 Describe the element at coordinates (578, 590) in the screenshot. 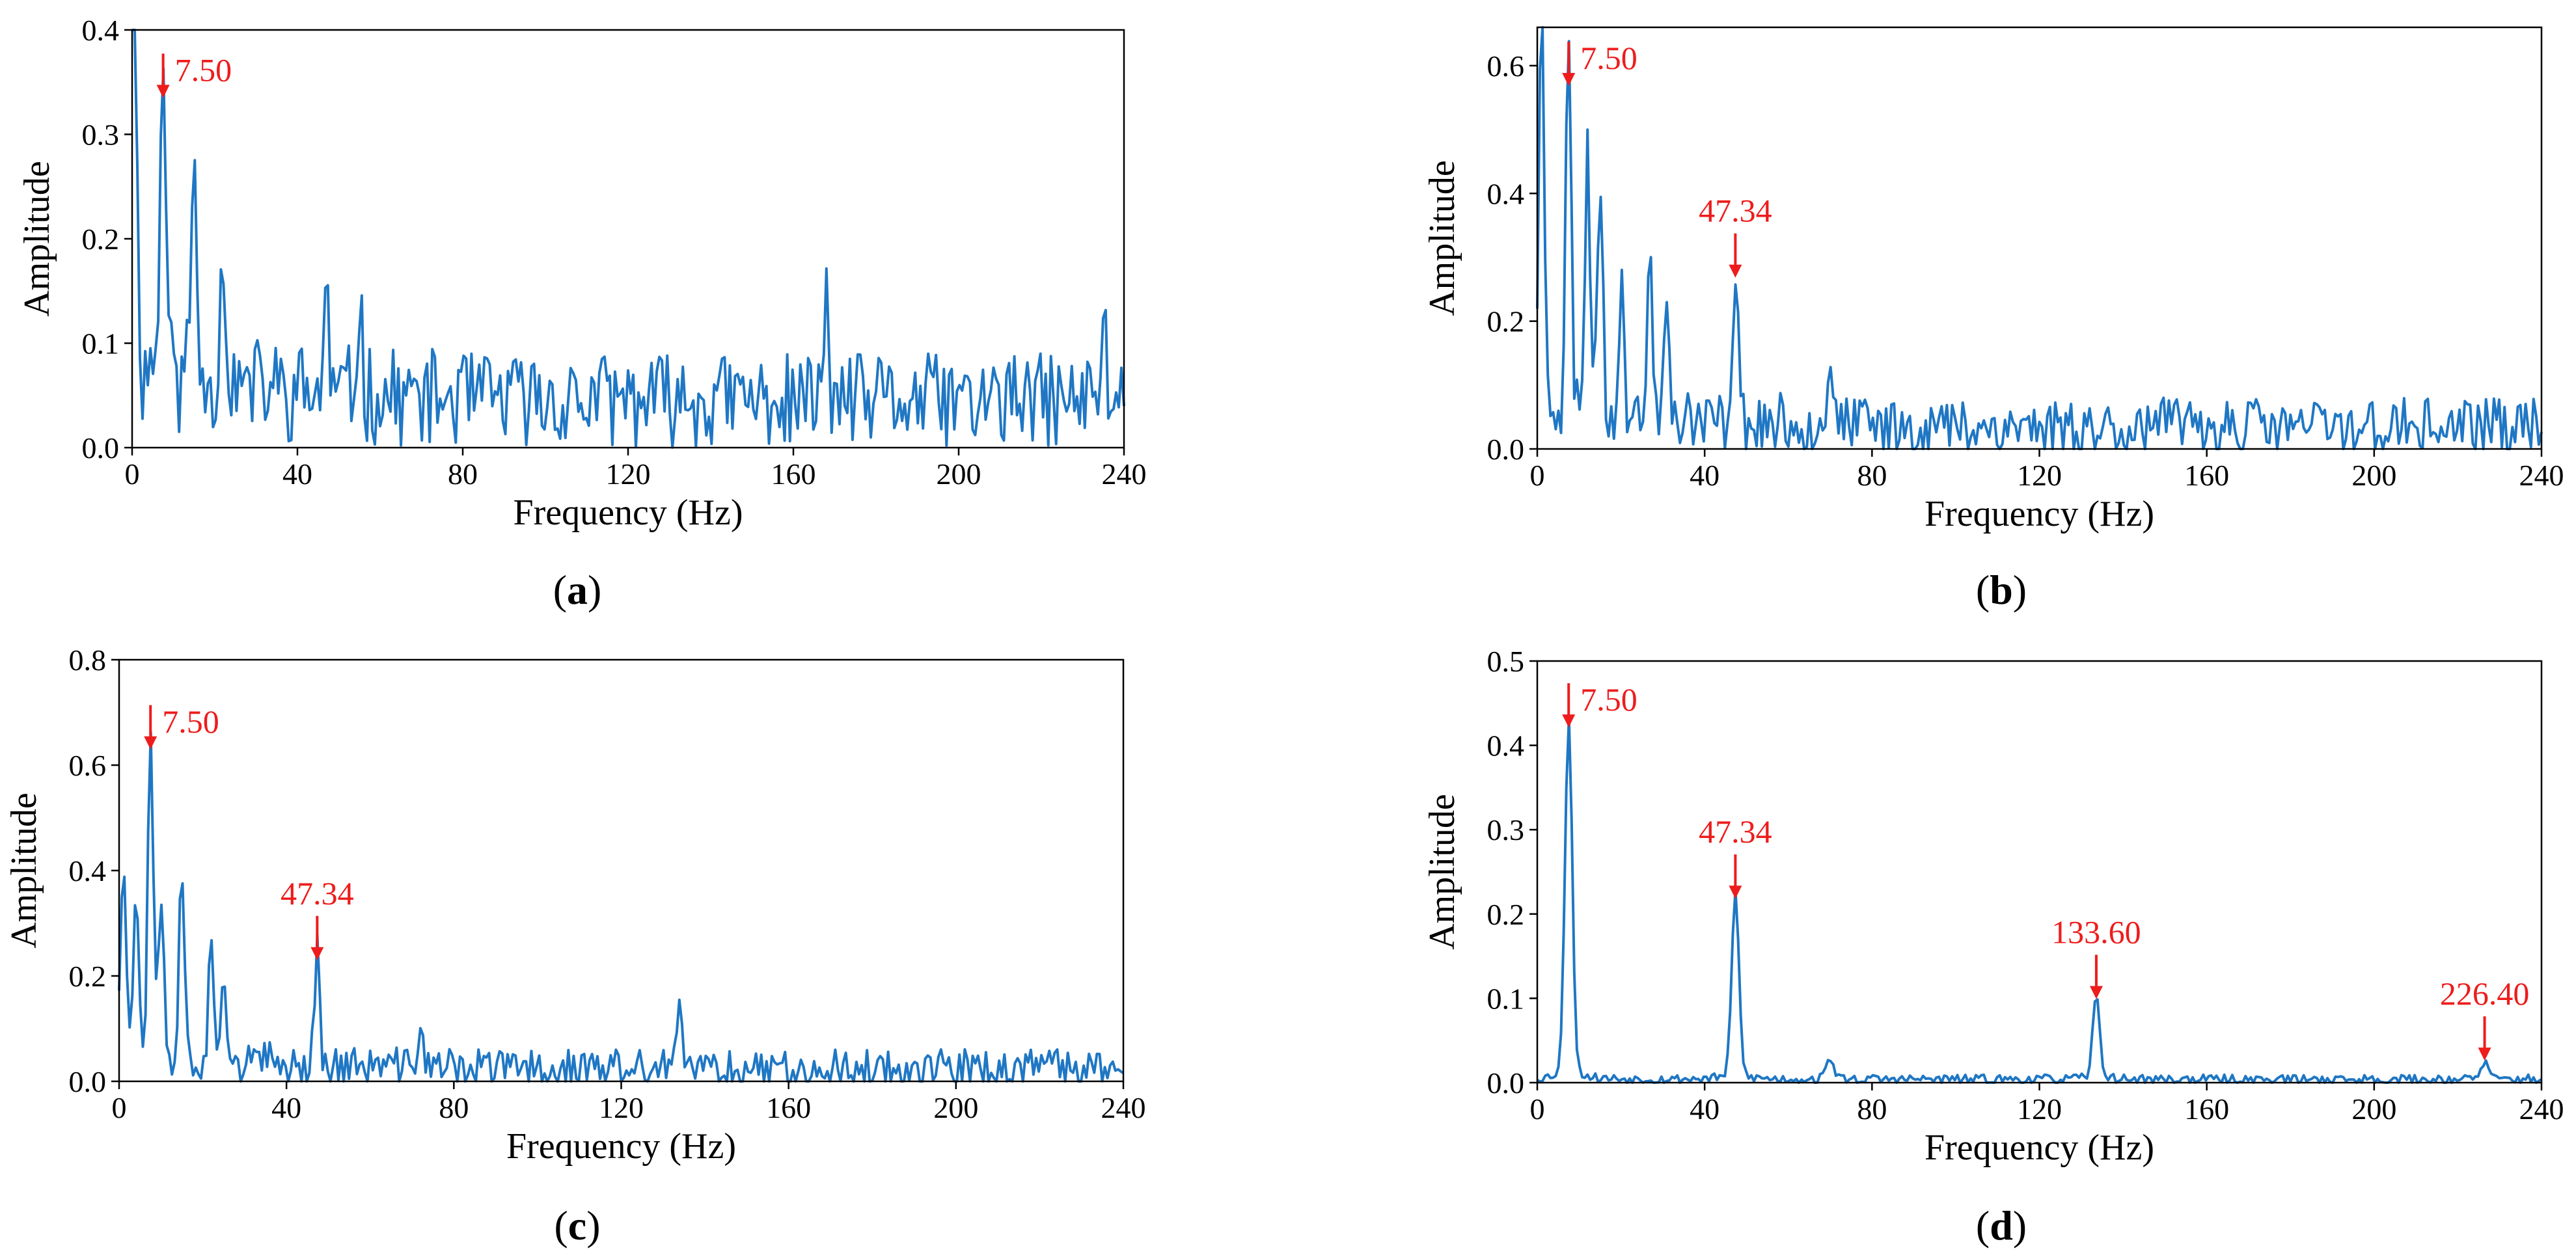

I see `panel-caption: (a)` at that location.